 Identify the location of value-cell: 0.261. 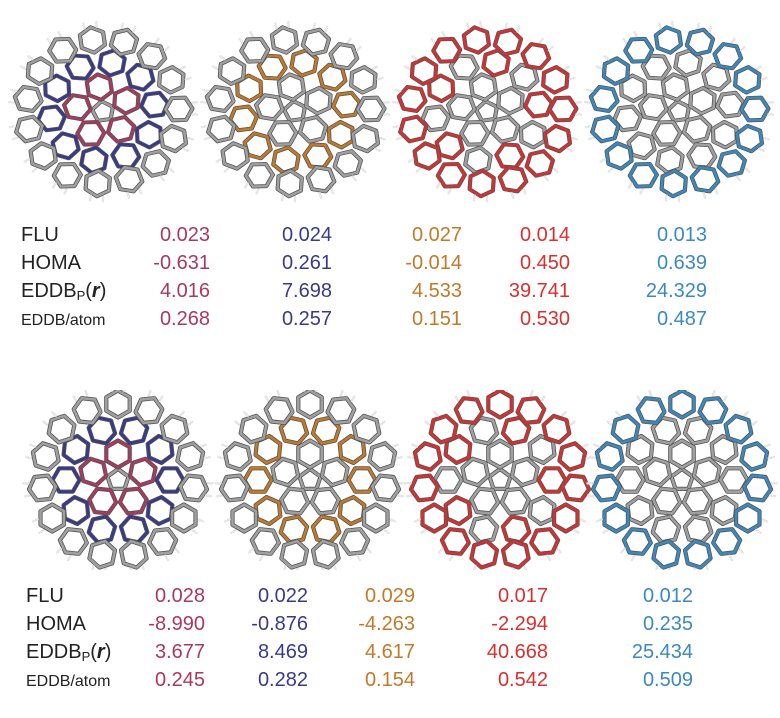
(306, 263).